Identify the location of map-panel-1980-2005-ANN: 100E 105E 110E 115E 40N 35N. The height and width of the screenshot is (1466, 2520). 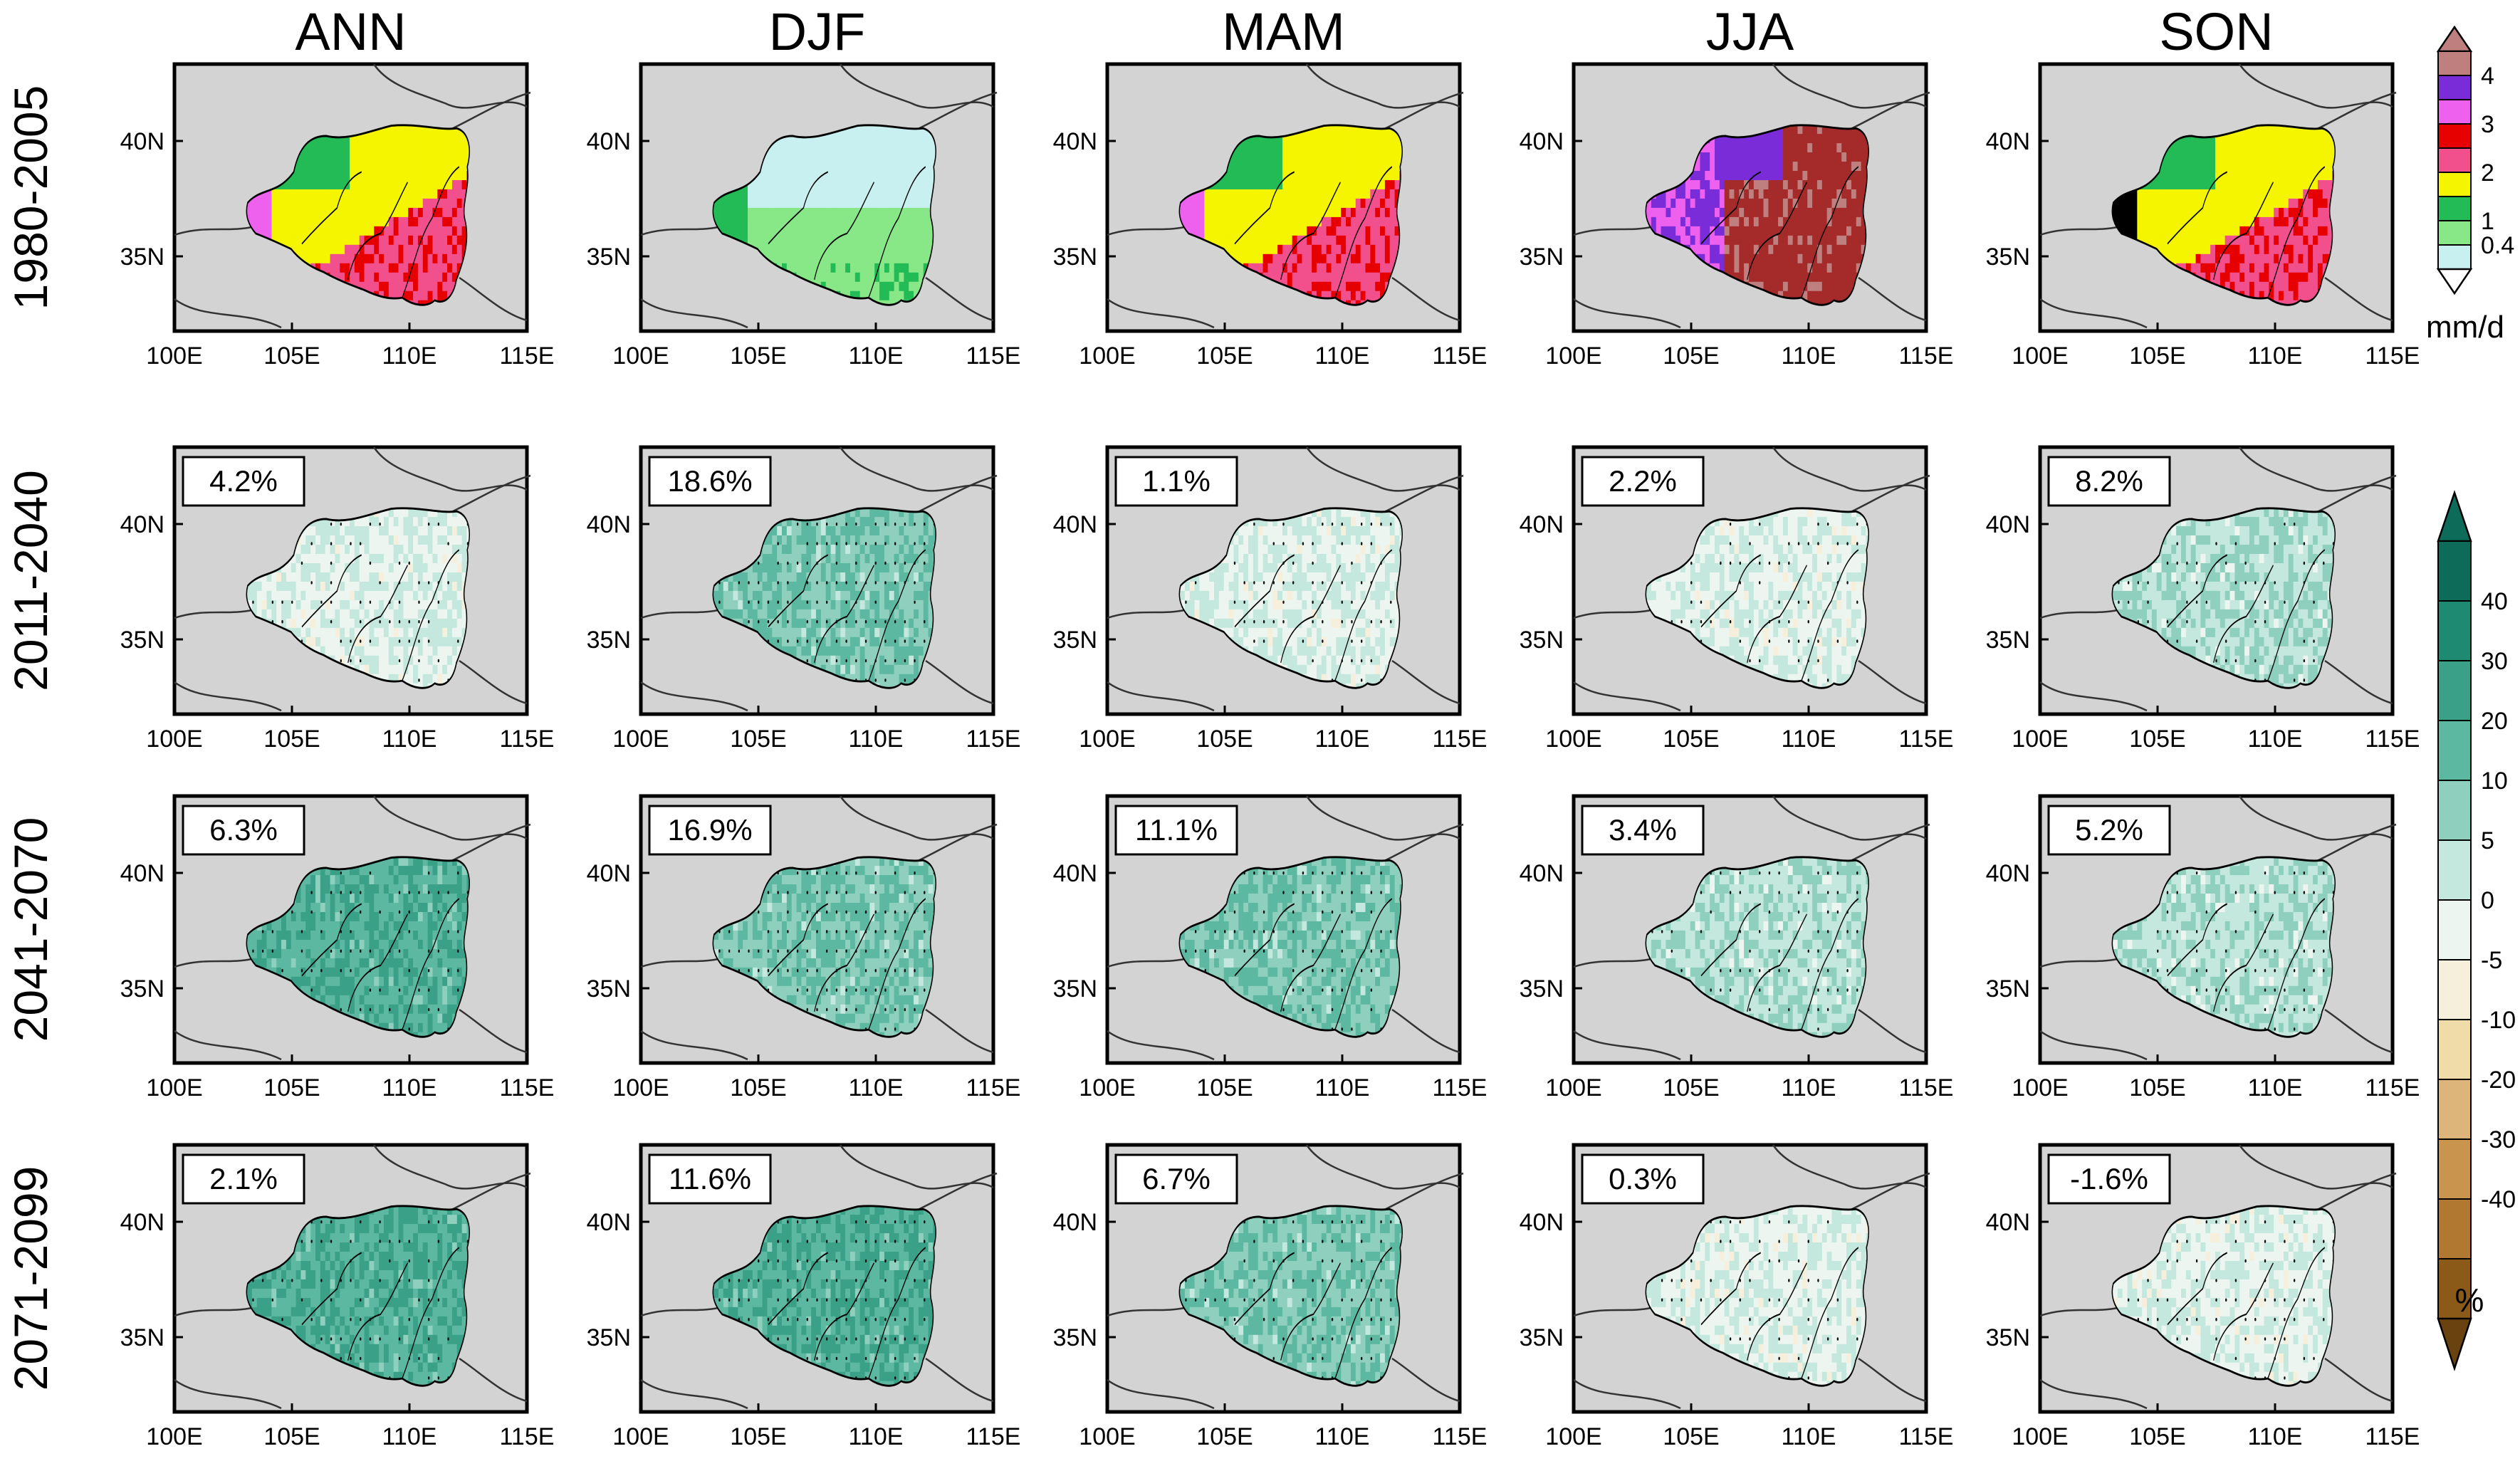
(337, 216).